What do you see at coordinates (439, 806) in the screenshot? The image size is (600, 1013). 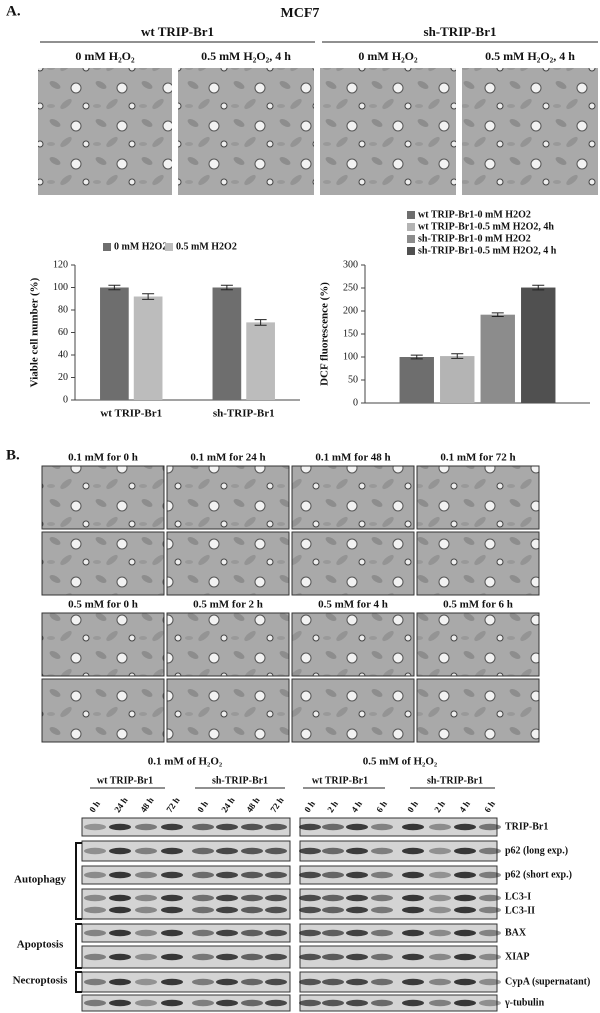 I see `lane-label: 2 h` at bounding box center [439, 806].